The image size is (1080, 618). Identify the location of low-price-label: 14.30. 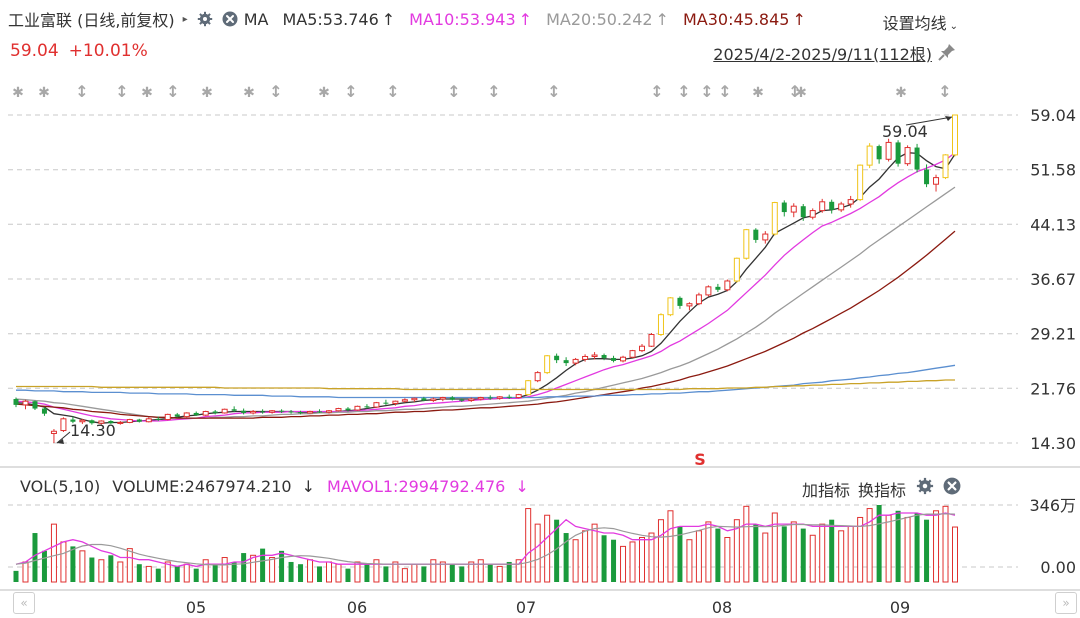
(93, 430).